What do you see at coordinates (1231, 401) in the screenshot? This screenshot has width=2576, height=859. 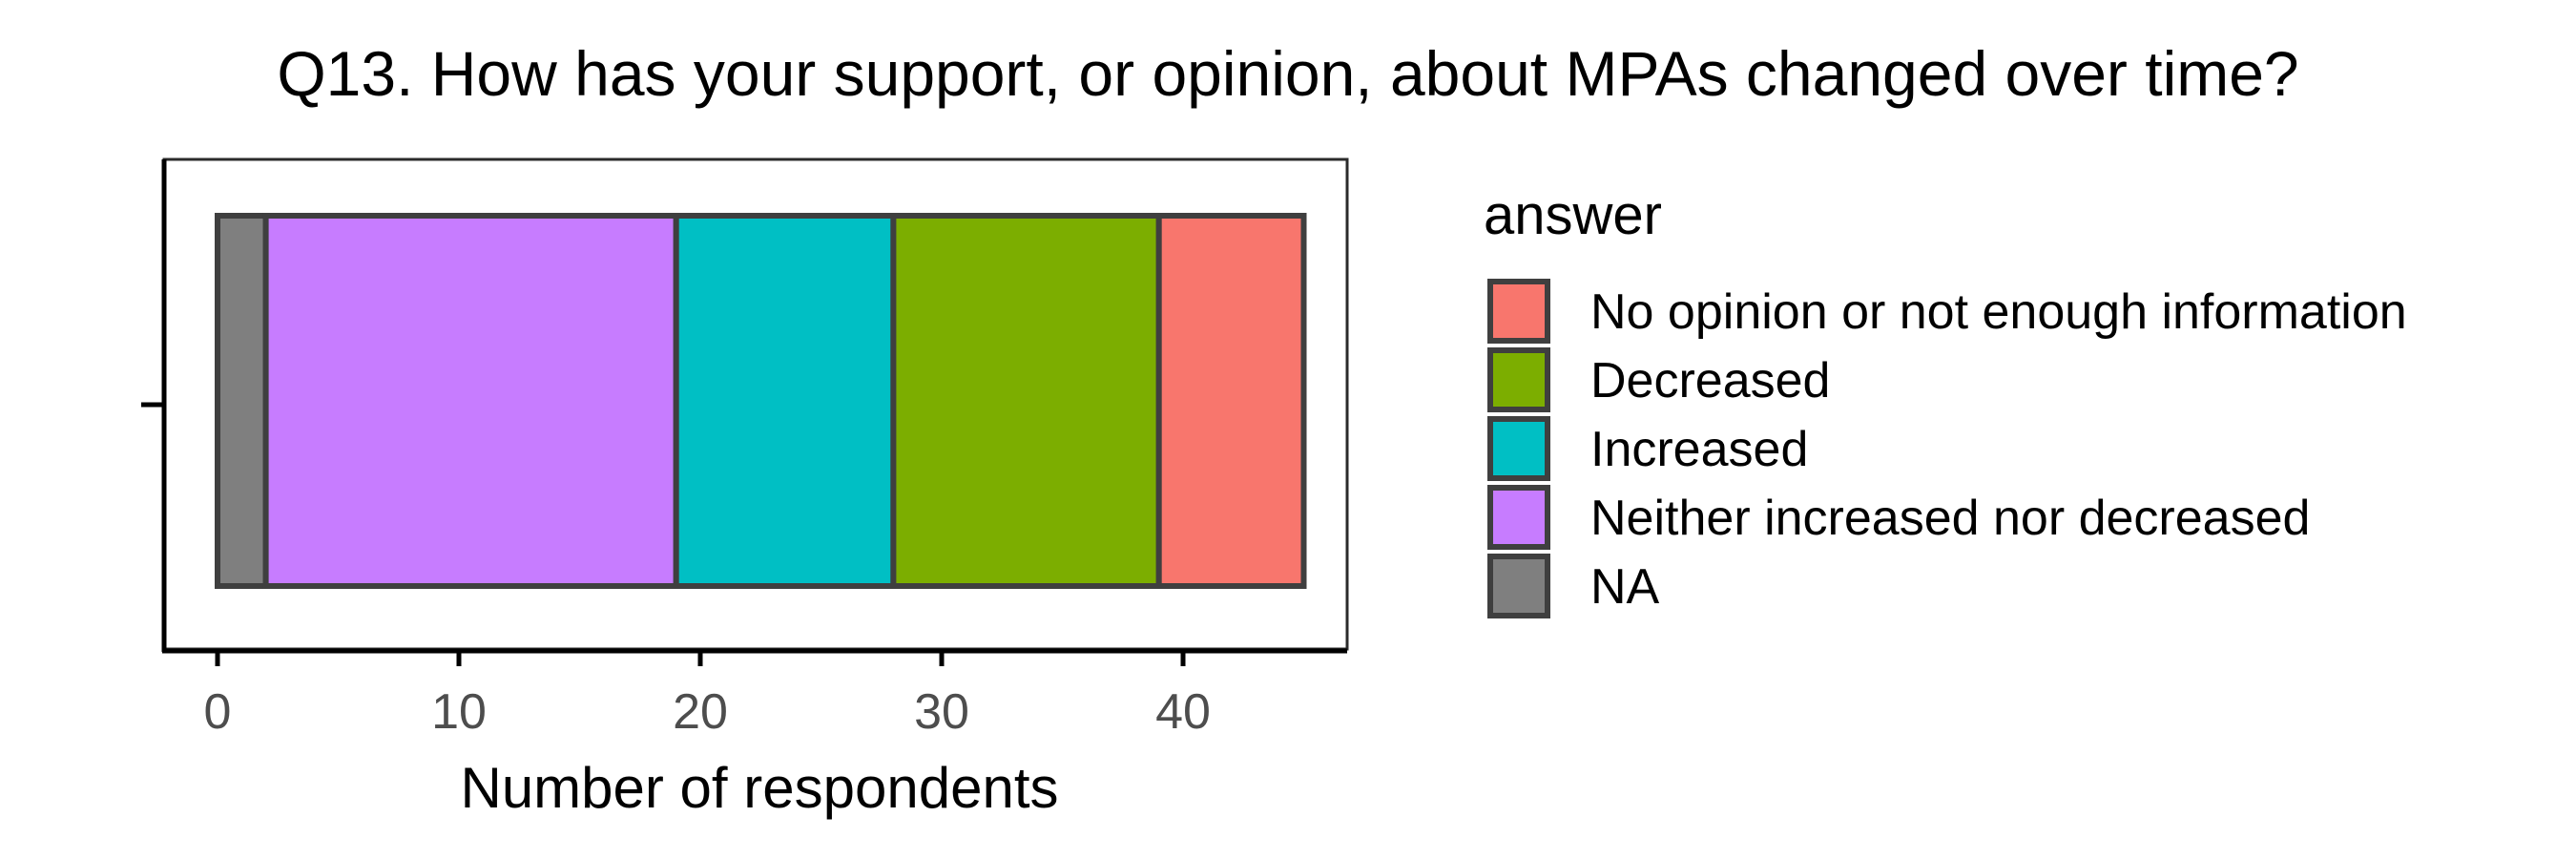 I see `bar-segment-no-opinion-or-not-enough-information` at bounding box center [1231, 401].